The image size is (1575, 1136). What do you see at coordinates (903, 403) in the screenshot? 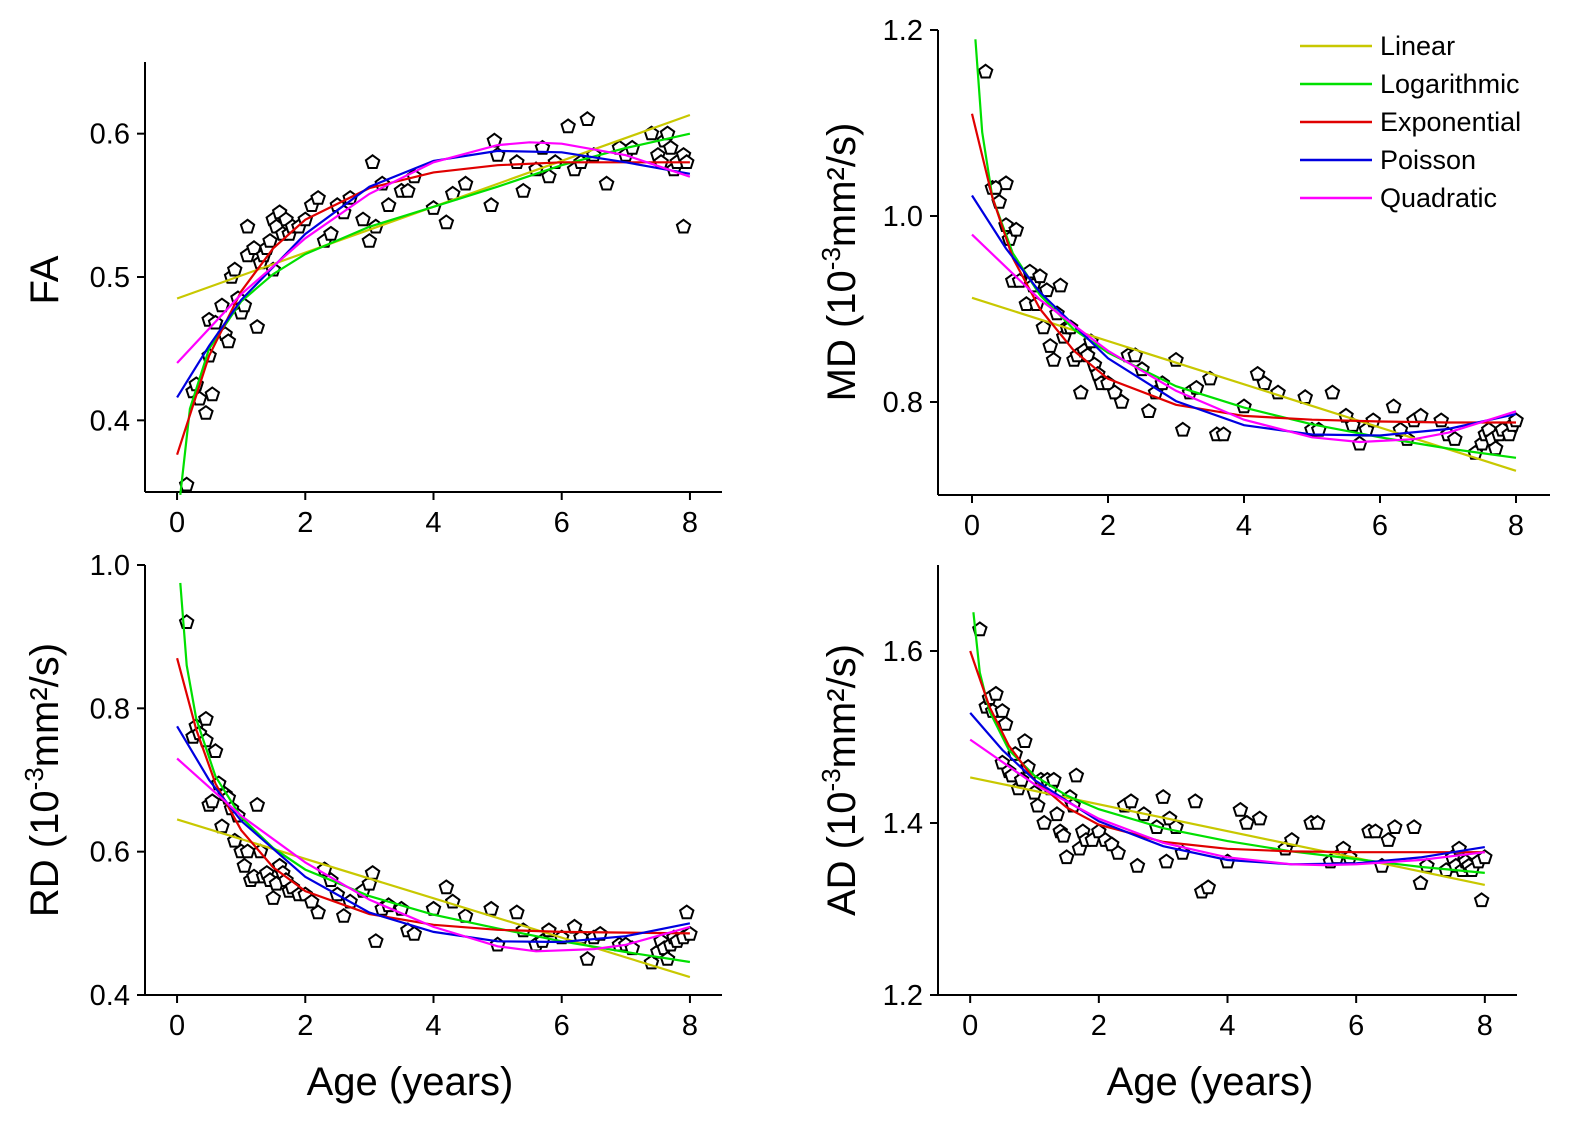
I see `y-tick-label: 0.8` at bounding box center [903, 403].